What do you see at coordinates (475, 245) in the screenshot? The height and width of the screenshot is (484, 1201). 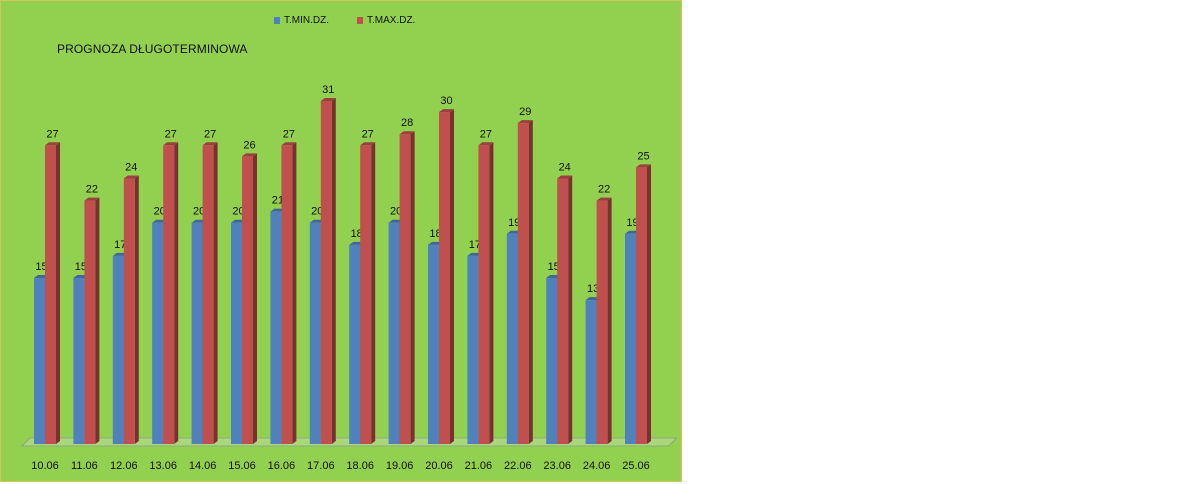 I see `data-label-min-11: 17` at bounding box center [475, 245].